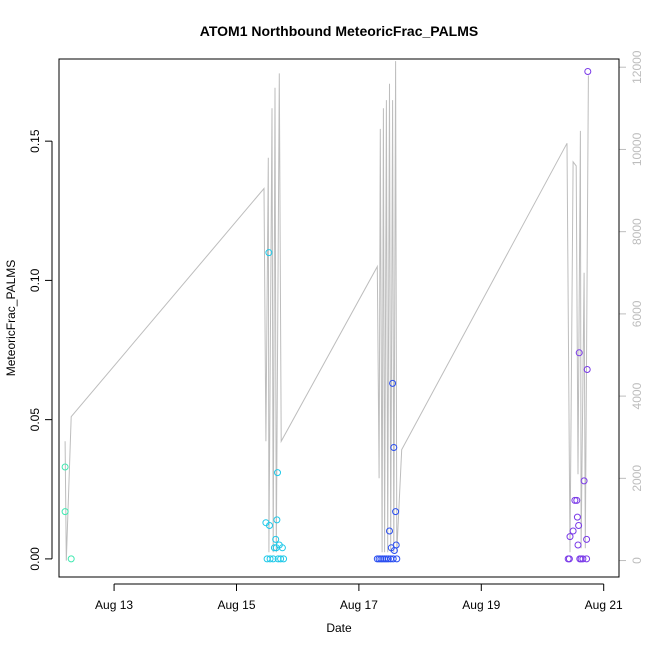 Image resolution: width=650 pixels, height=650 pixels. What do you see at coordinates (35, 141) in the screenshot?
I see `y-tick-label-3: 0.15` at bounding box center [35, 141].